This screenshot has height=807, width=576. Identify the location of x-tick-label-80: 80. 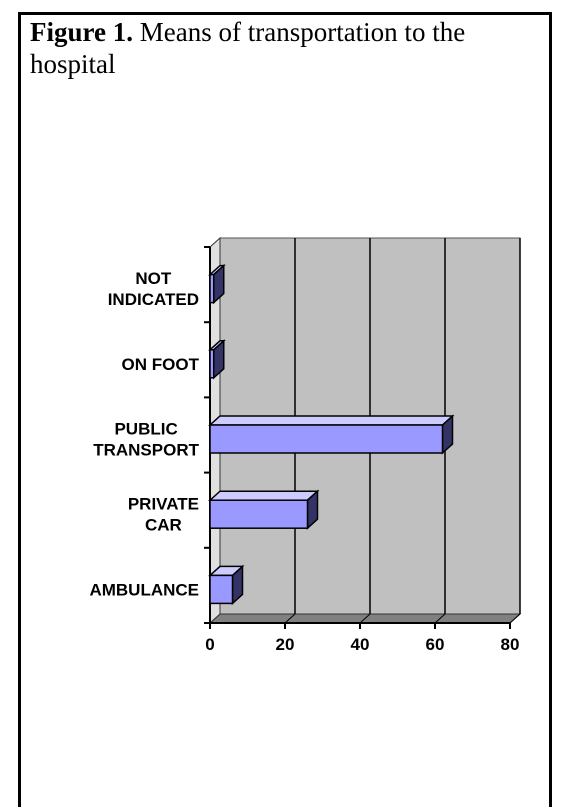
(510, 644).